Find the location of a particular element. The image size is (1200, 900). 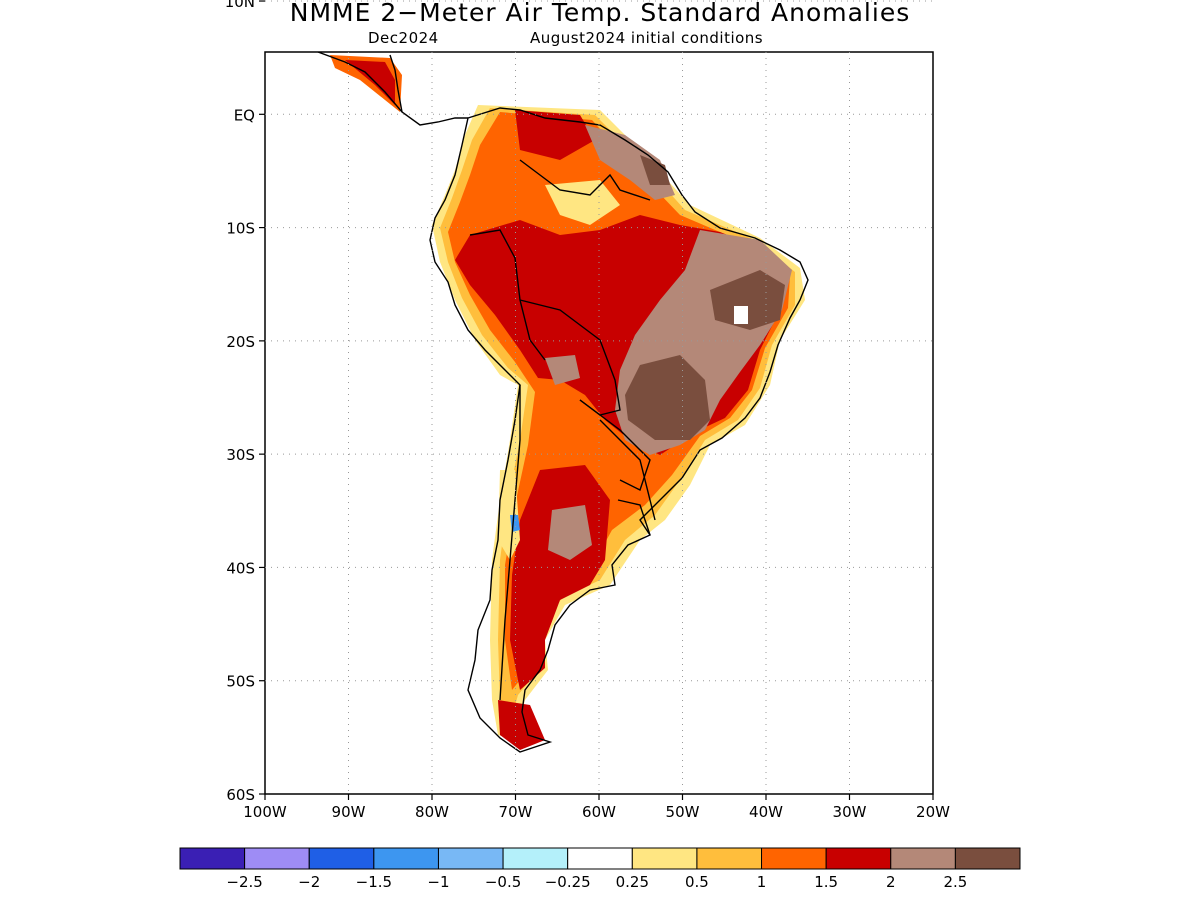

lat-tick-label: 10S is located at coordinates (240, 229).